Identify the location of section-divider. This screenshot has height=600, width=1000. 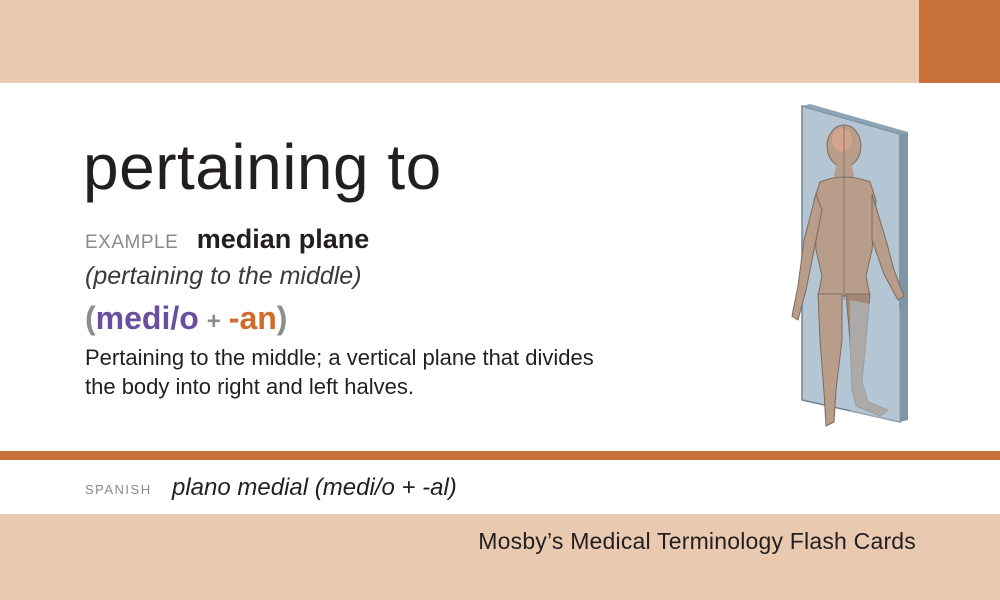
(500, 455).